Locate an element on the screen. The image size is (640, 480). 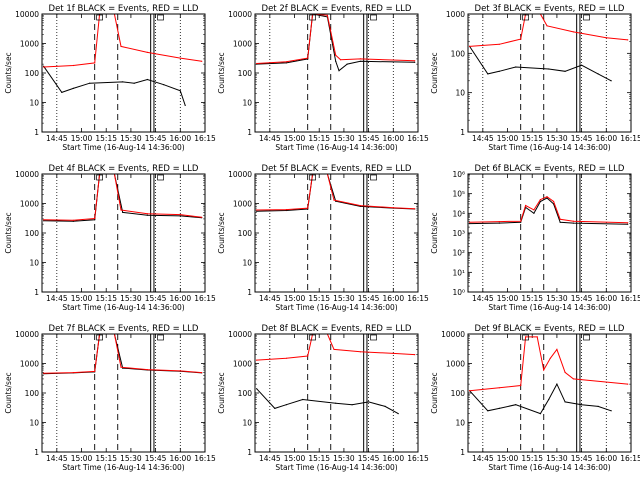
chart-title: Det 3f BLACK = Events, RED = LLD is located at coordinates (550, 9).